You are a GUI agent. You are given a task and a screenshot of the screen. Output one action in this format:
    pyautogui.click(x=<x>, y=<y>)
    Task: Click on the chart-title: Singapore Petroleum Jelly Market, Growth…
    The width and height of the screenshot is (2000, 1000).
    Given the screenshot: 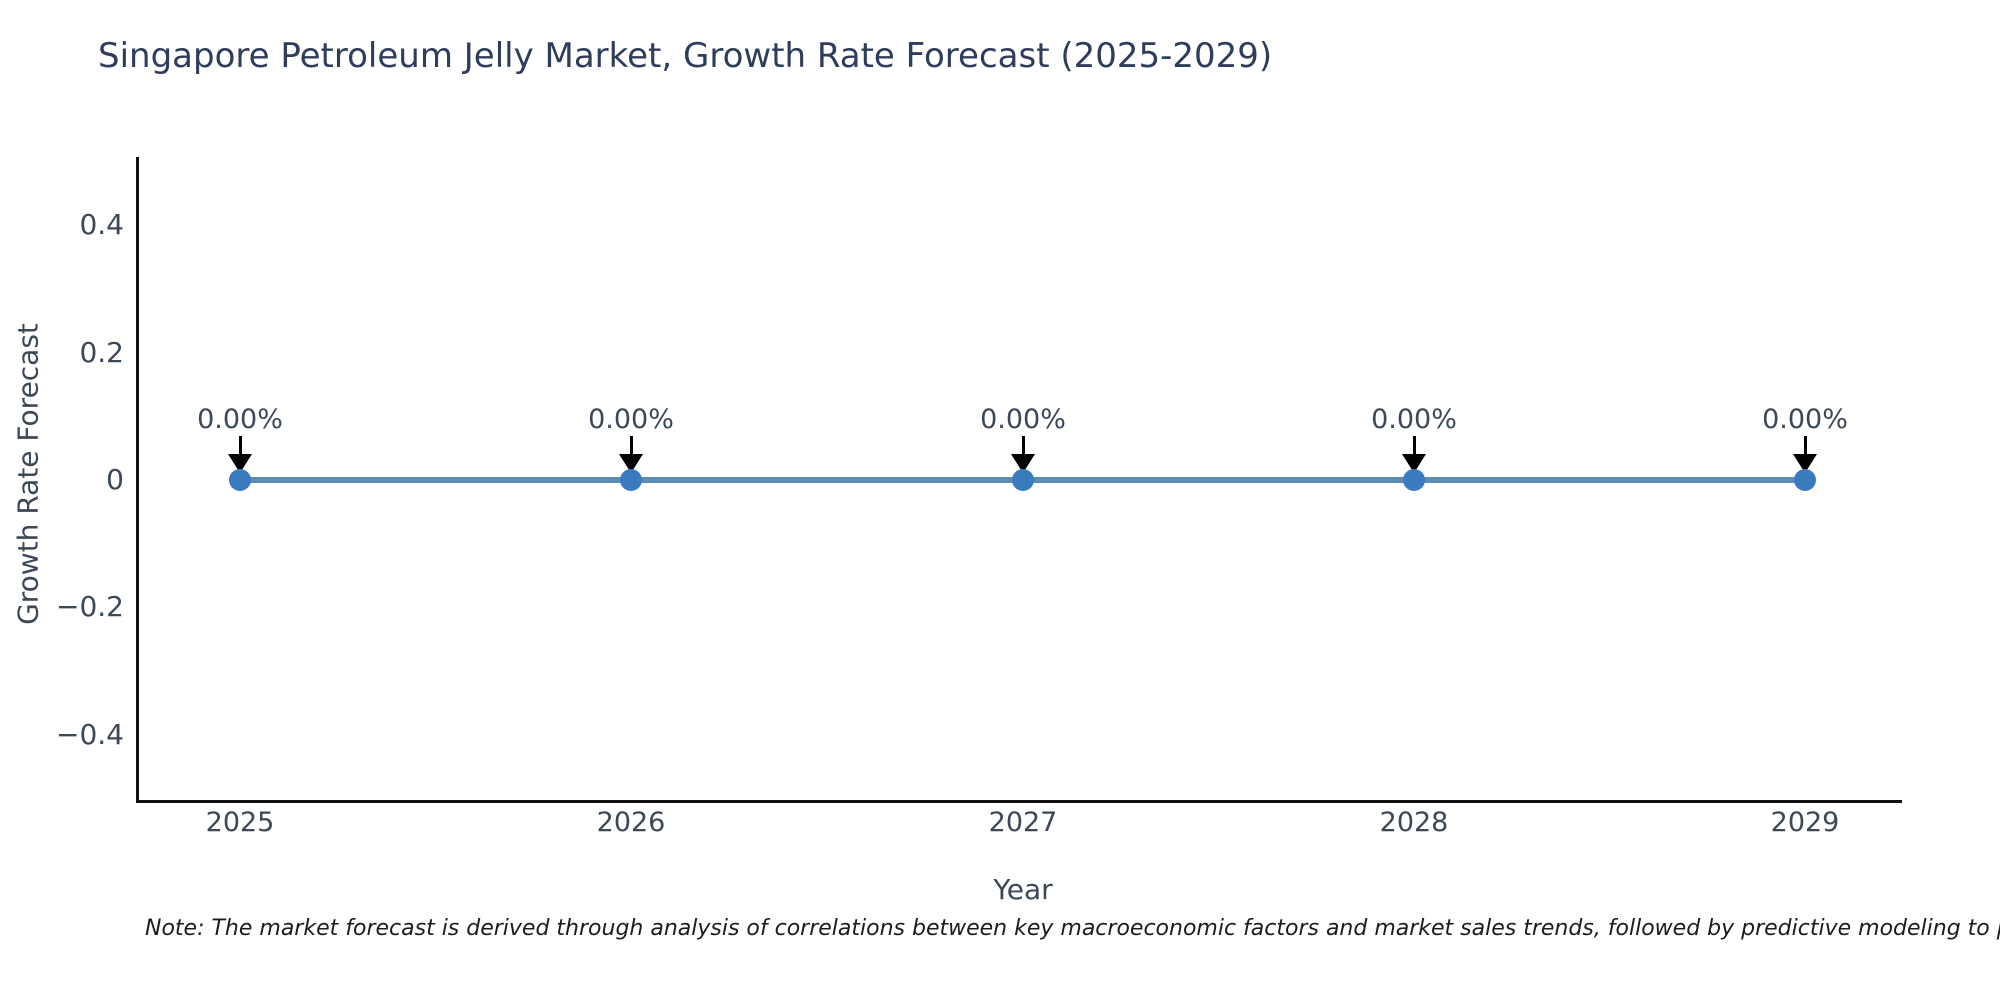 What is the action you would take?
    pyautogui.click(x=685, y=56)
    